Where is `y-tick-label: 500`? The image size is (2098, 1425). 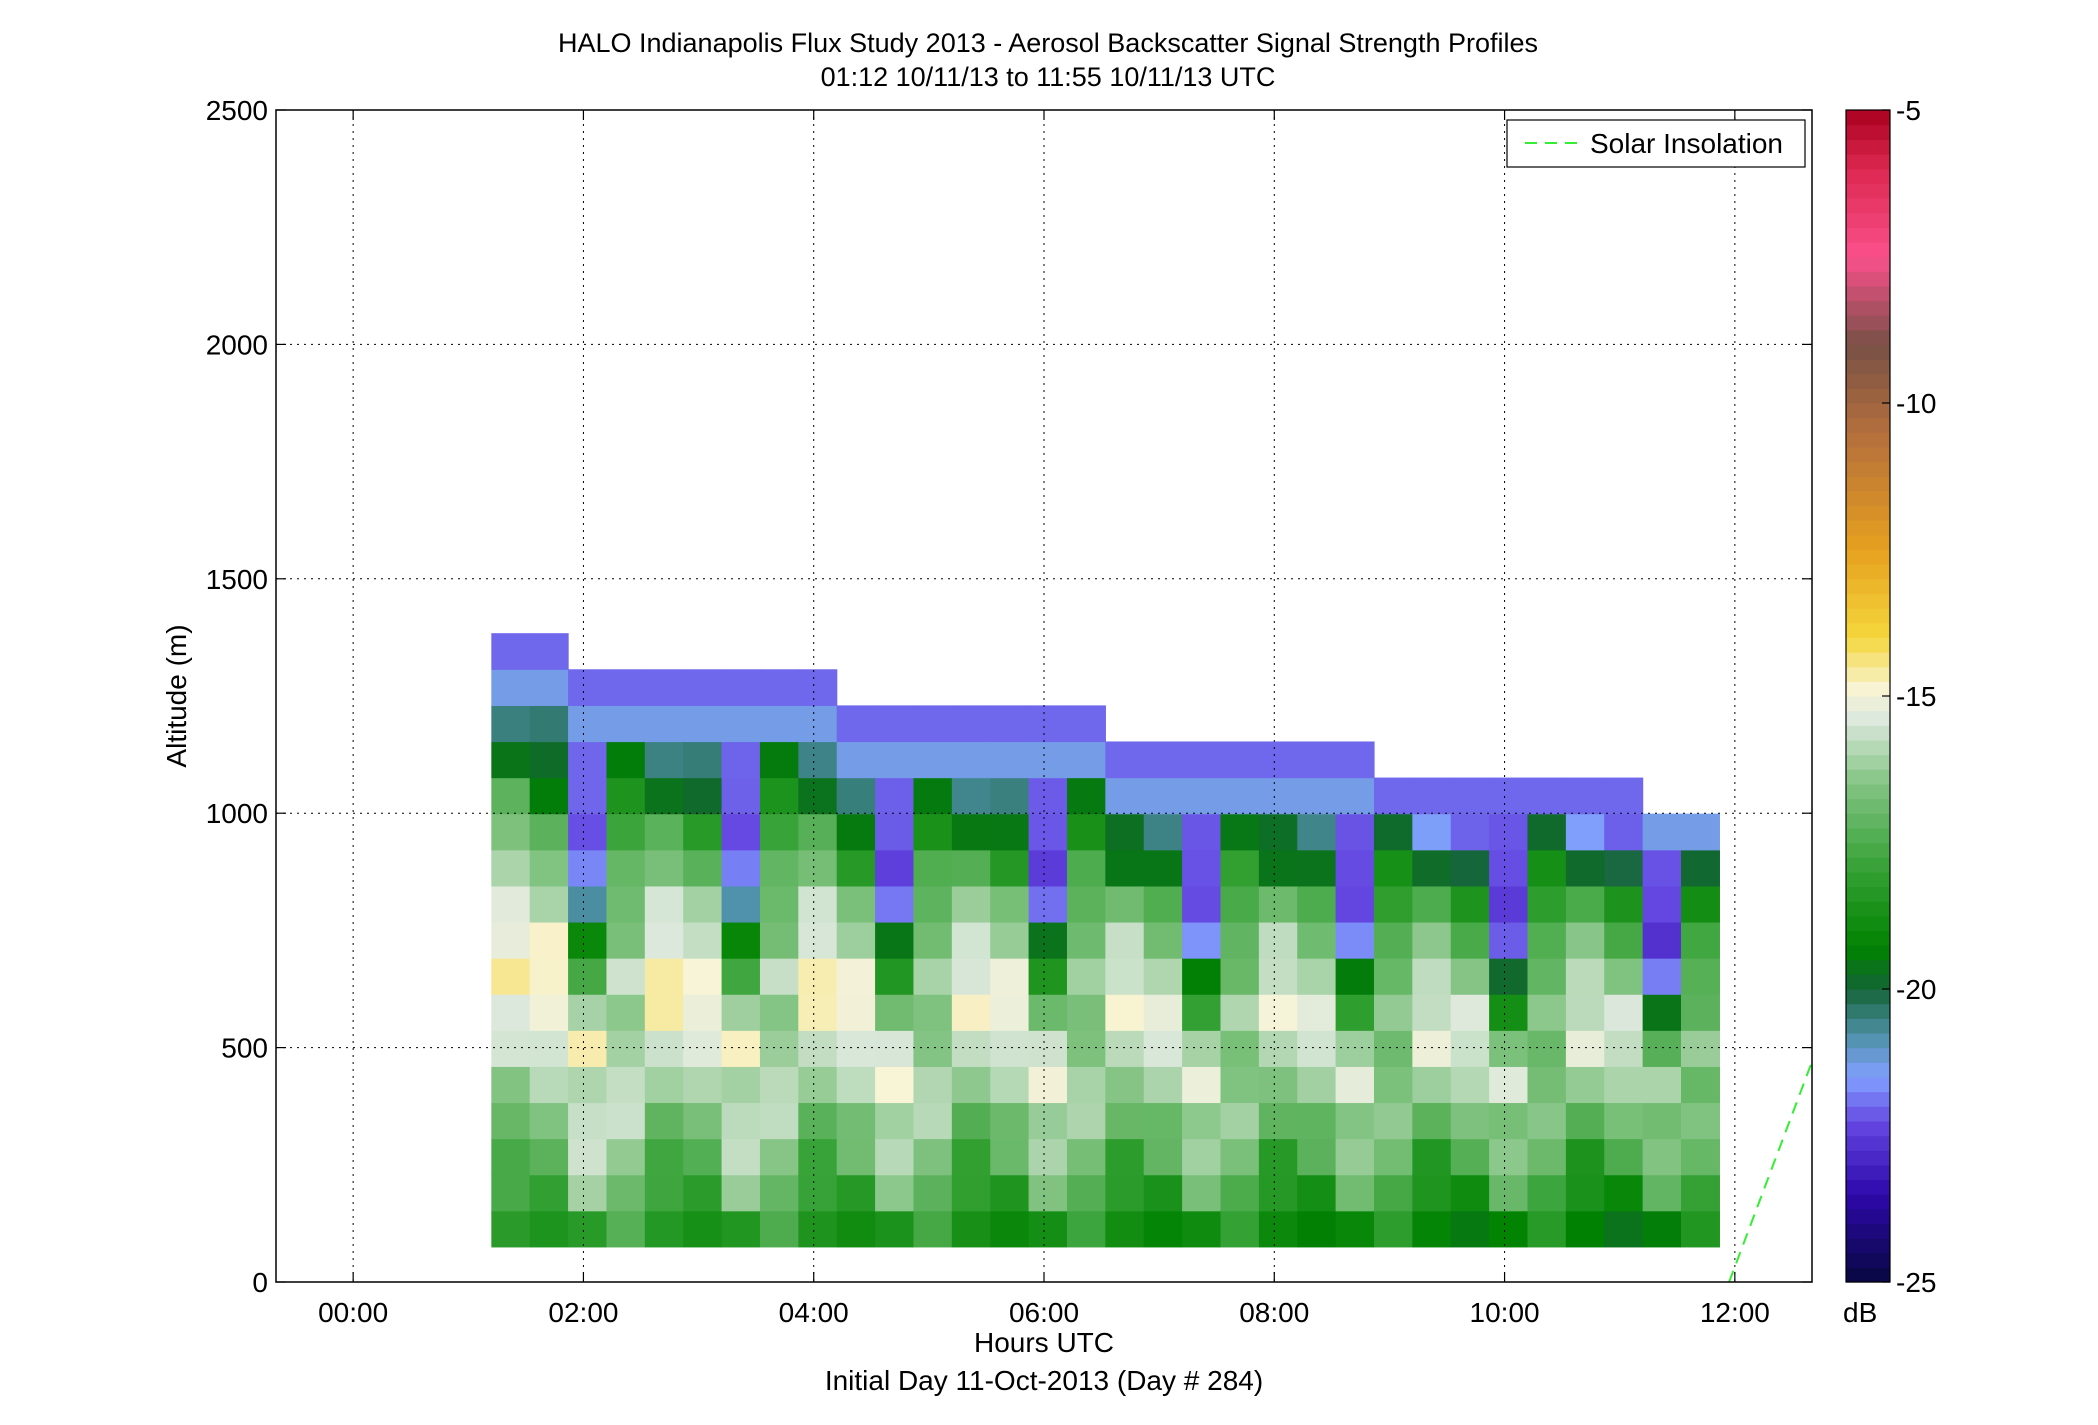 y-tick-label: 500 is located at coordinates (244, 1048).